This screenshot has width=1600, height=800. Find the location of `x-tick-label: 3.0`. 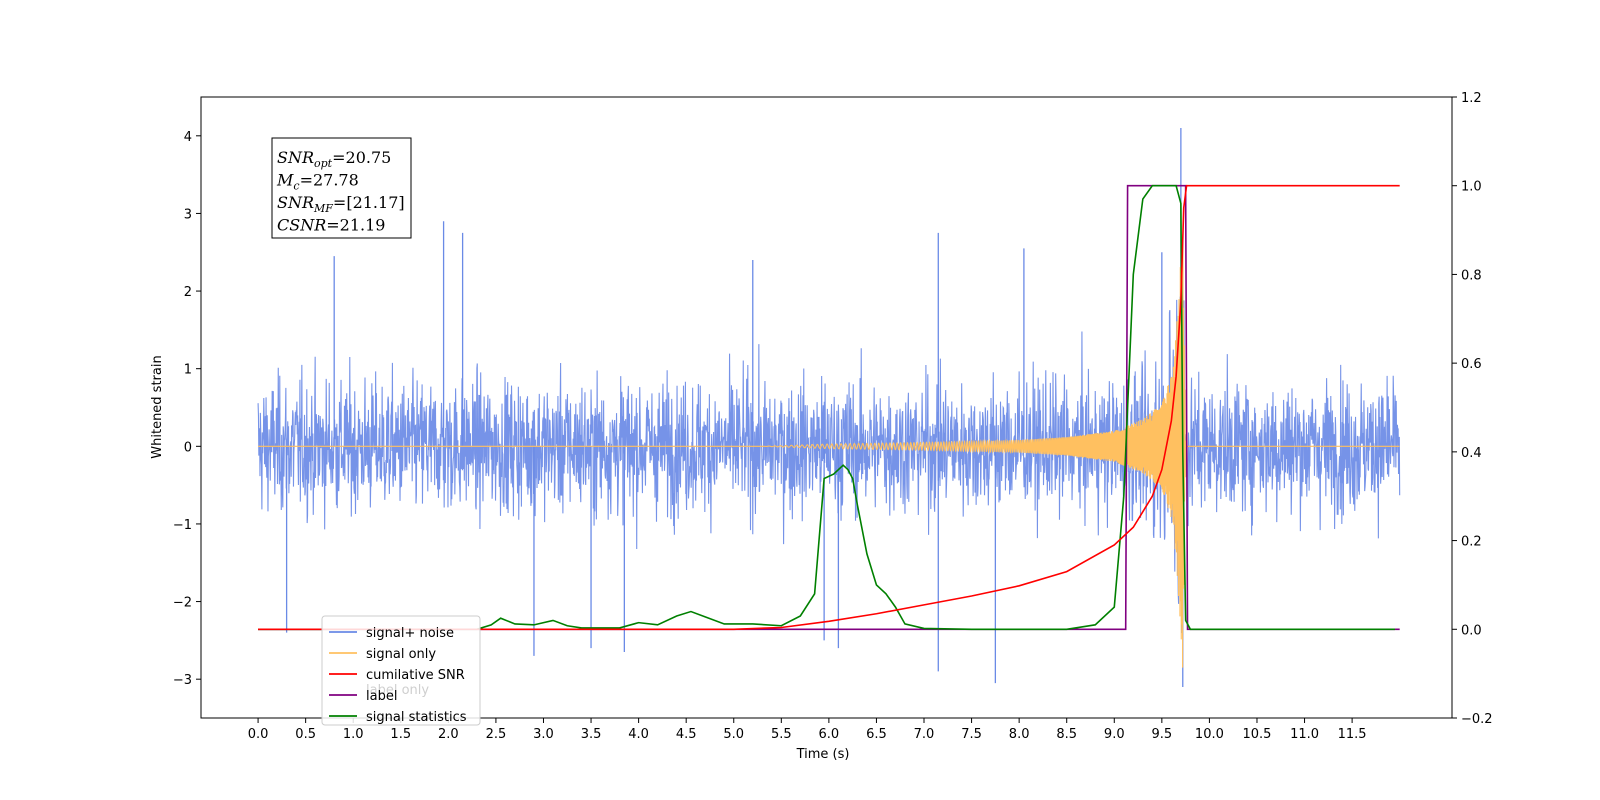

x-tick-label: 3.0 is located at coordinates (543, 734).